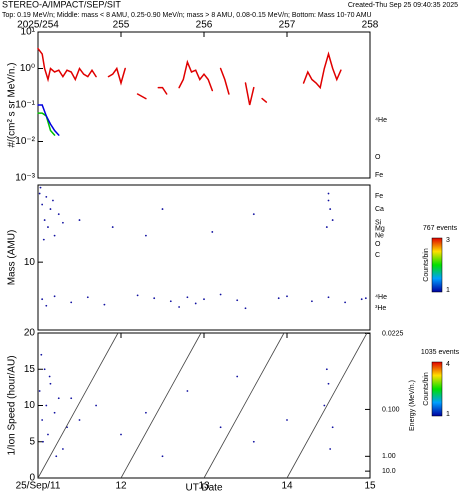  I want to click on y-axis-label: Mass (AMU), so click(12, 258).